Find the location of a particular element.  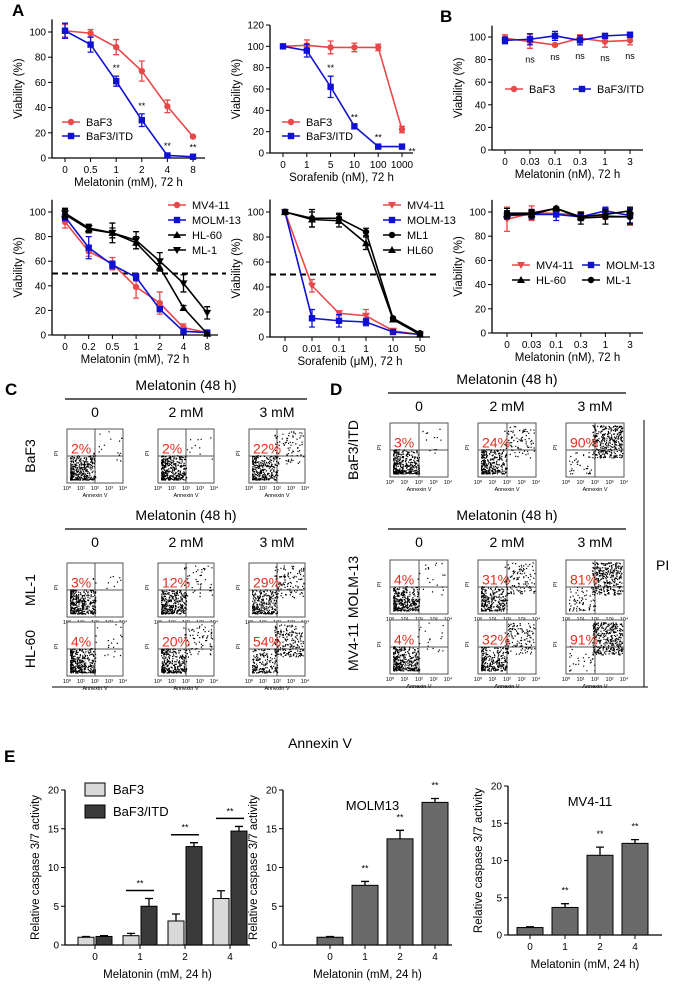

x-tick-label: 3 is located at coordinates (630, 162).